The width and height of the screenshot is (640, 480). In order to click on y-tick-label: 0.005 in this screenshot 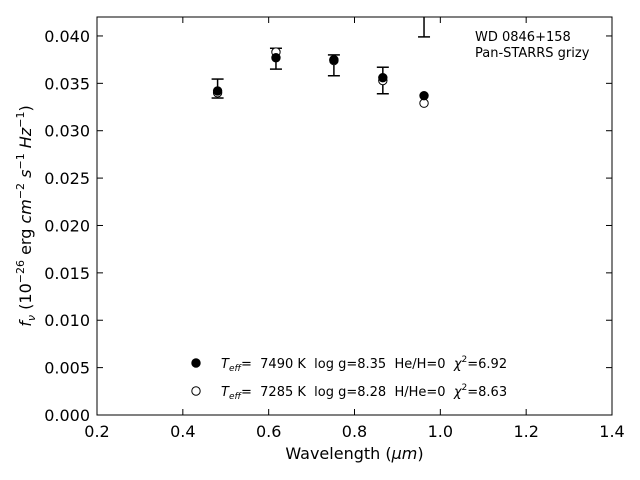, I will do `click(67, 368)`.